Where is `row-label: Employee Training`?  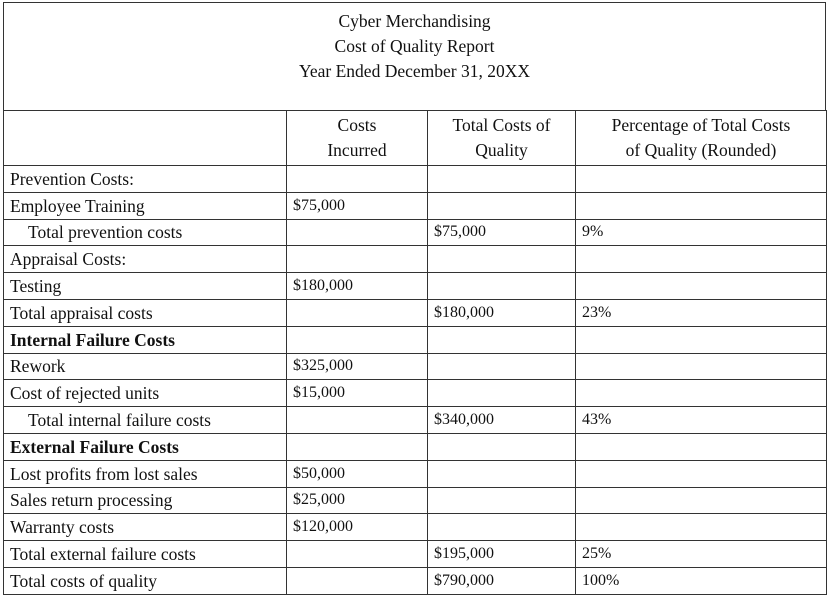
row-label: Employee Training is located at coordinates (145, 205).